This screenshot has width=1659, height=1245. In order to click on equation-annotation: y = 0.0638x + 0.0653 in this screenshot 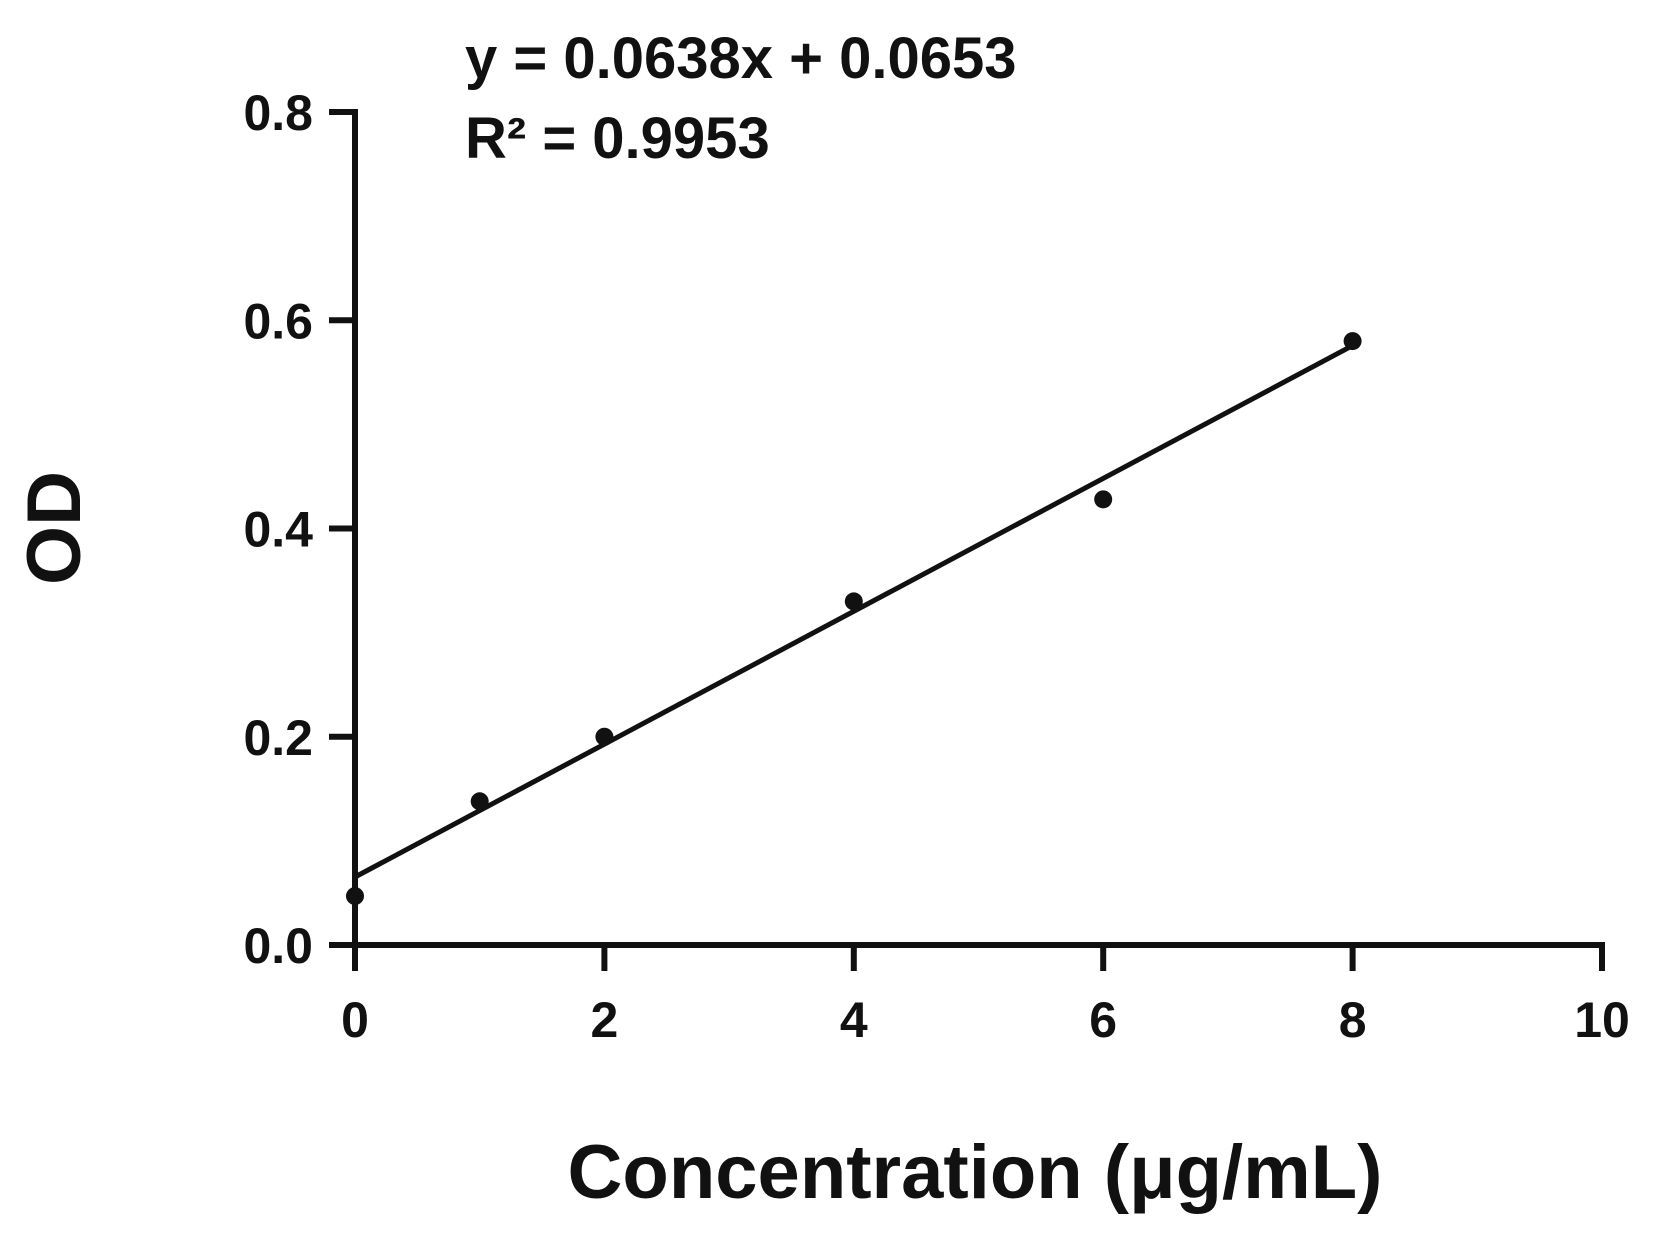, I will do `click(741, 58)`.